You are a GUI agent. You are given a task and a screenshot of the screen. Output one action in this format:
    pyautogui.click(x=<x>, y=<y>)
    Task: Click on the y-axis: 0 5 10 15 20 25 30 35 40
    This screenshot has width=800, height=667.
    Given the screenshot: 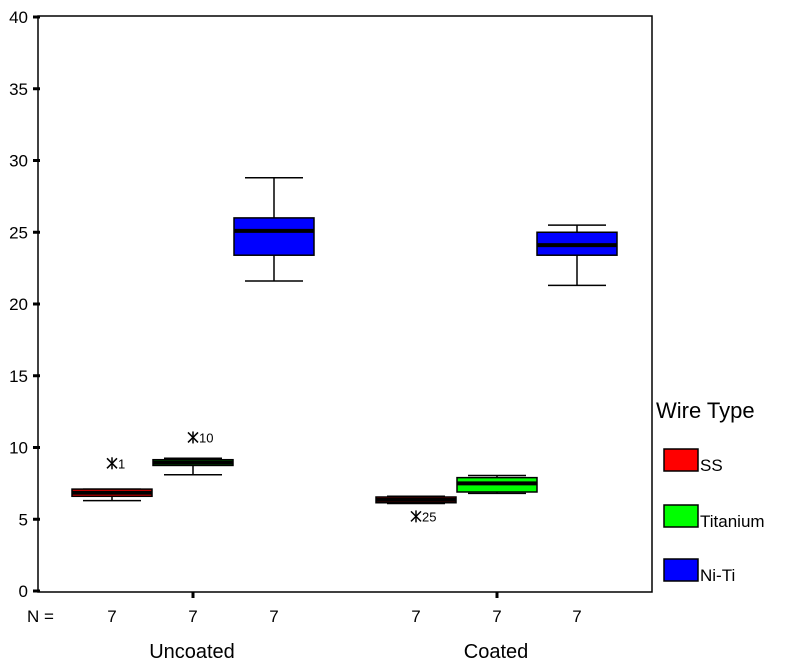 What is the action you would take?
    pyautogui.click(x=24, y=304)
    